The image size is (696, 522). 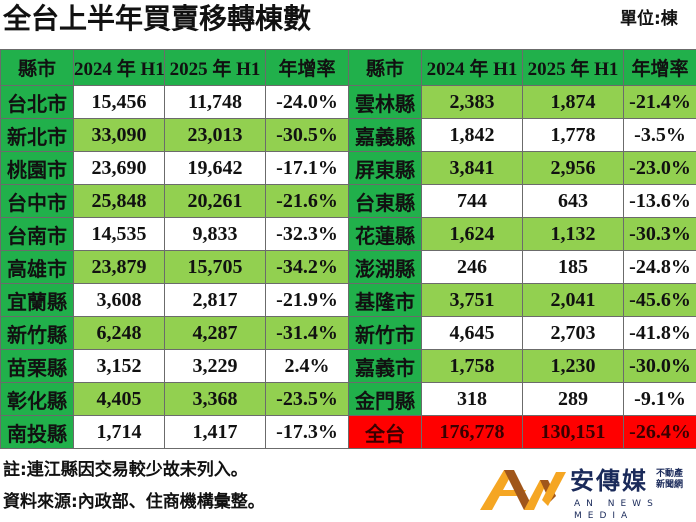 What do you see at coordinates (307, 201) in the screenshot?
I see `value-yoy: -21.6%` at bounding box center [307, 201].